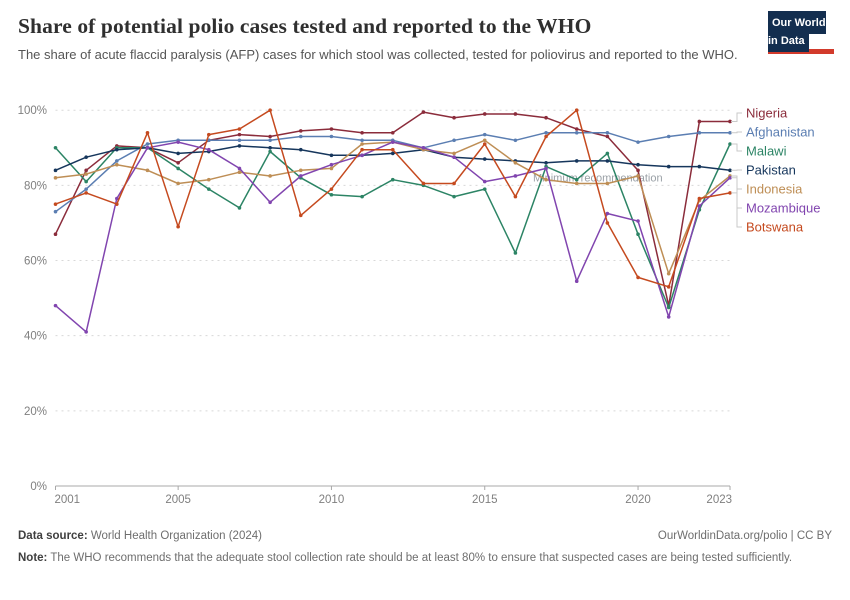 This screenshot has width=850, height=600. What do you see at coordinates (744, 536) in the screenshot?
I see `license-link: OurWorldinData.org/polio | CC BY` at bounding box center [744, 536].